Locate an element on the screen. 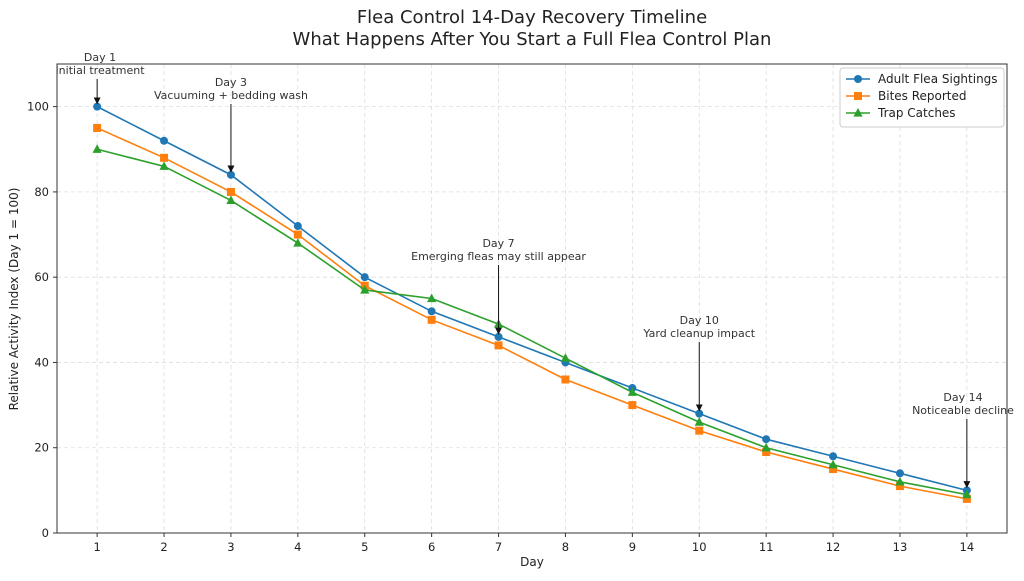 The height and width of the screenshot is (581, 1024). y-tick-label: 40 is located at coordinates (41, 362).